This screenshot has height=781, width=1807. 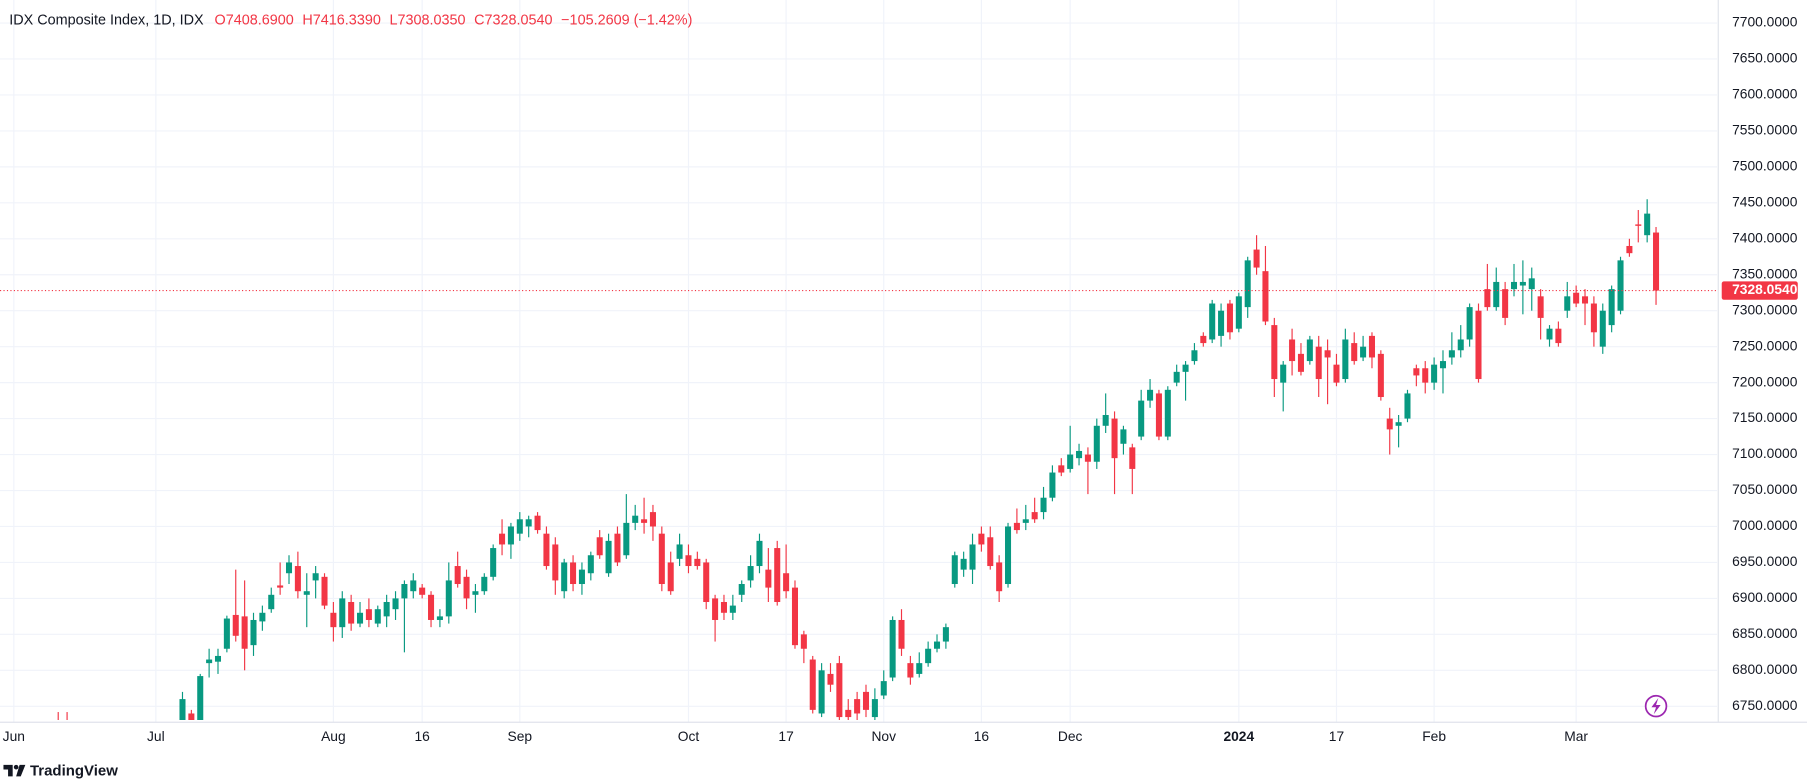 I want to click on y-tick-label: 7050.0000, so click(x=1765, y=489).